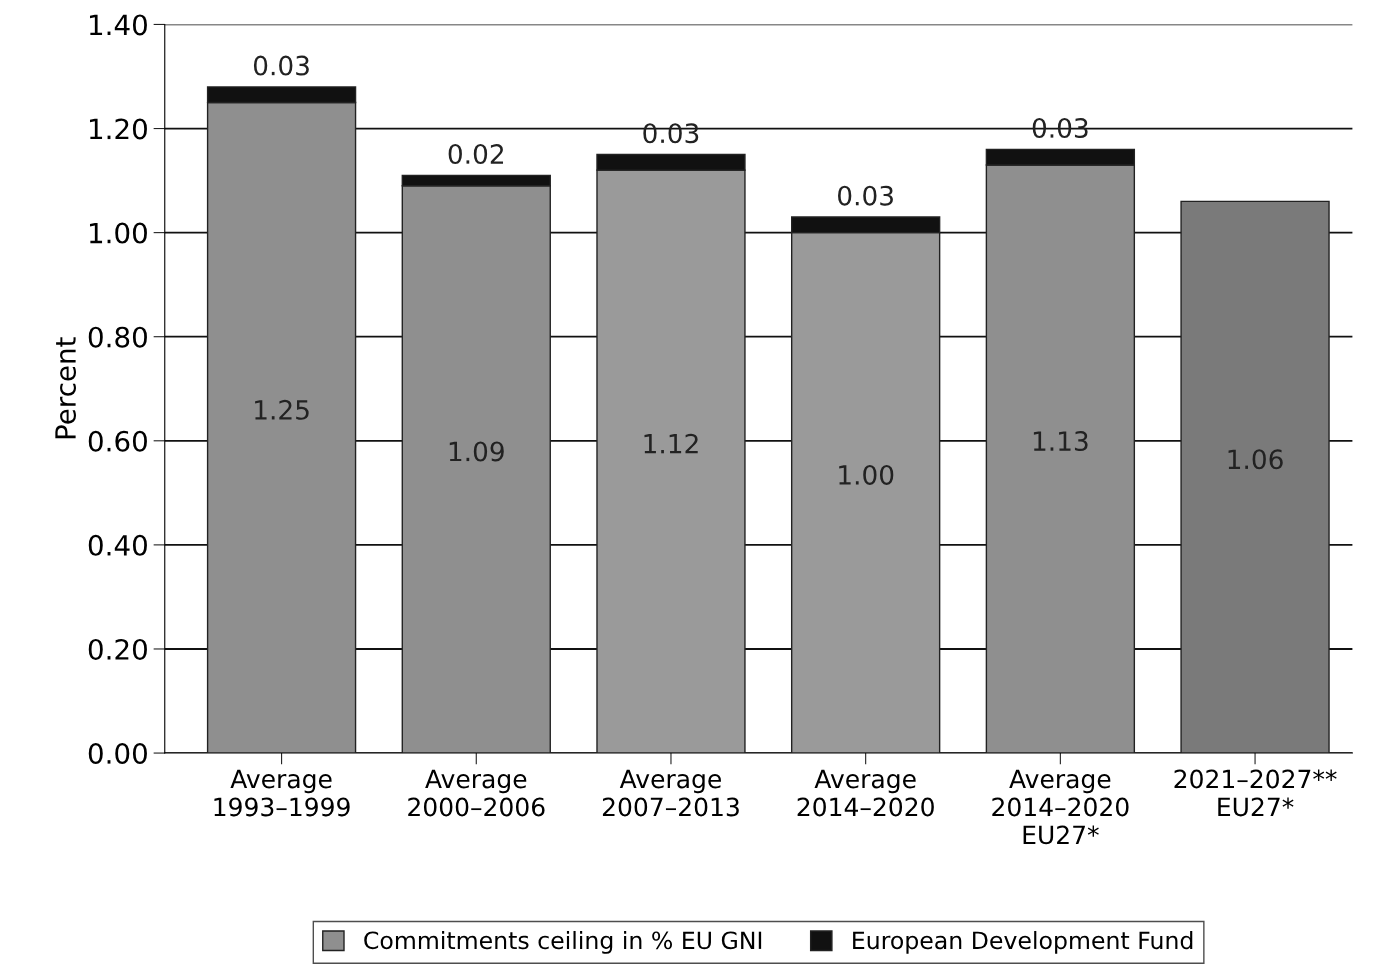 The width and height of the screenshot is (1373, 978). What do you see at coordinates (118, 129) in the screenshot?
I see `y-tick-label: 1.20` at bounding box center [118, 129].